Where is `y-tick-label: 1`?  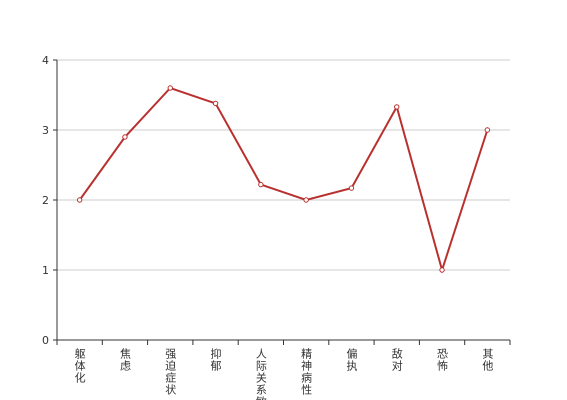 y-tick-label: 1 is located at coordinates (45, 270).